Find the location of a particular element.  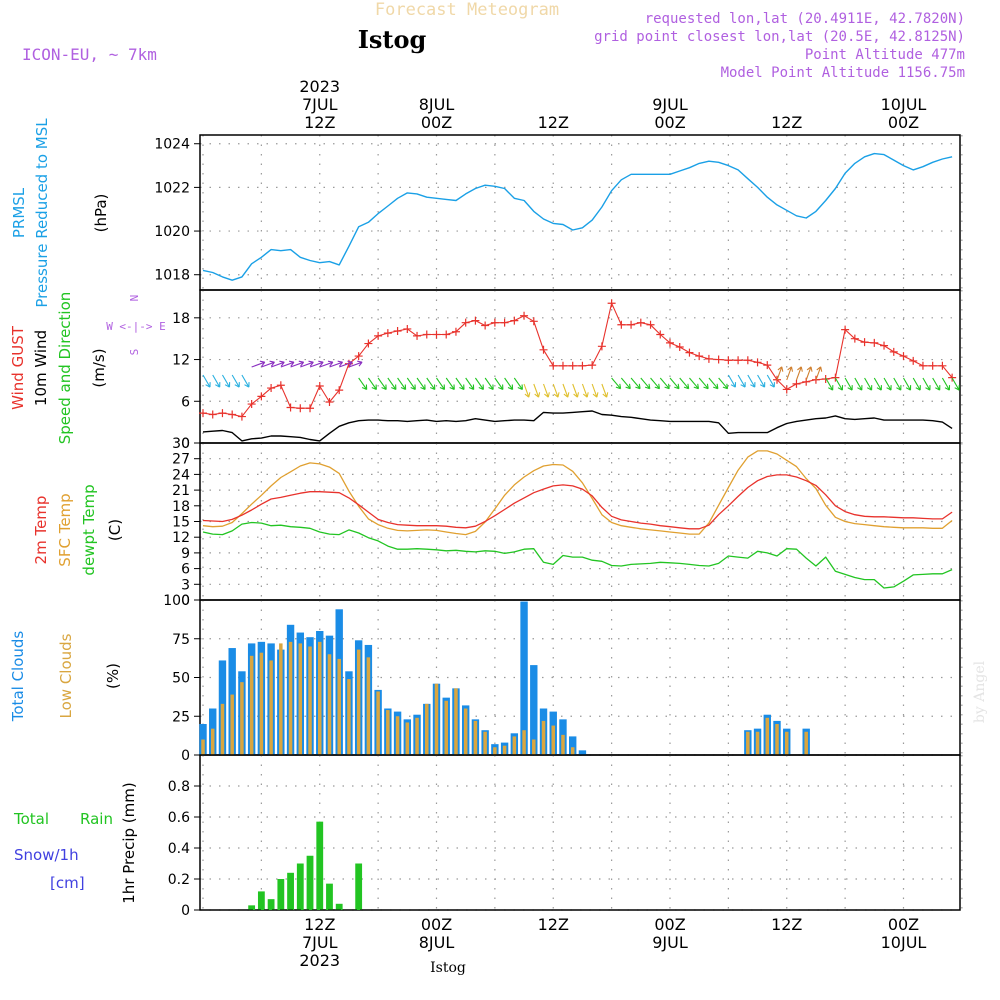

wind-ytick-label: 18 is located at coordinates (181, 319).